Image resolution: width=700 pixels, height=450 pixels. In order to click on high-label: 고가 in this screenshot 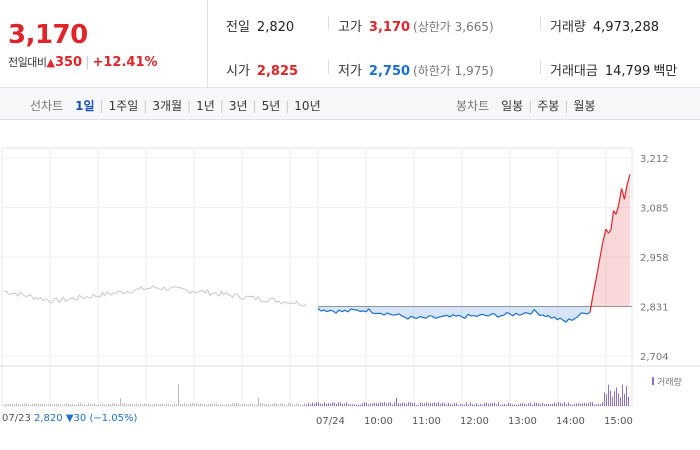, I will do `click(350, 27)`.